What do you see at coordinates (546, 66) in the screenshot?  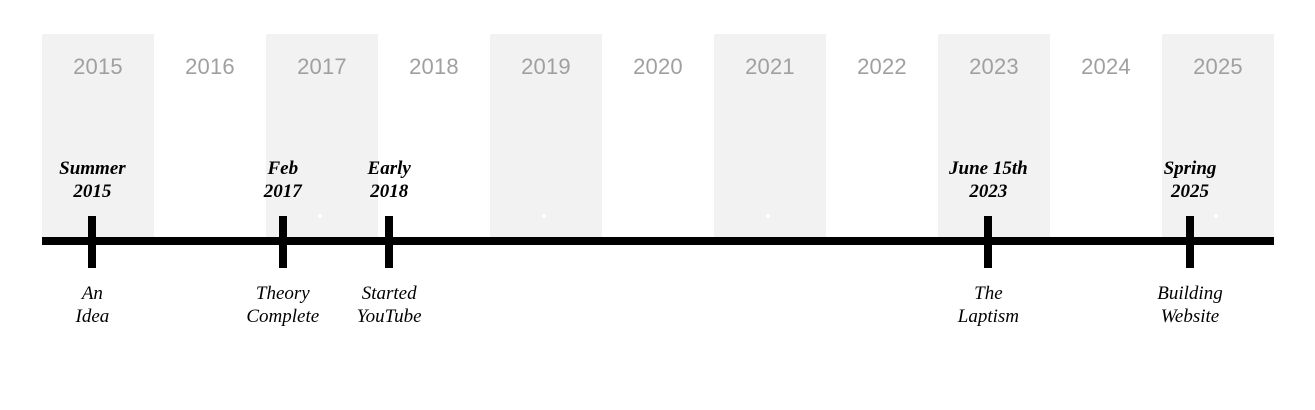 I see `year-label: 2019` at bounding box center [546, 66].